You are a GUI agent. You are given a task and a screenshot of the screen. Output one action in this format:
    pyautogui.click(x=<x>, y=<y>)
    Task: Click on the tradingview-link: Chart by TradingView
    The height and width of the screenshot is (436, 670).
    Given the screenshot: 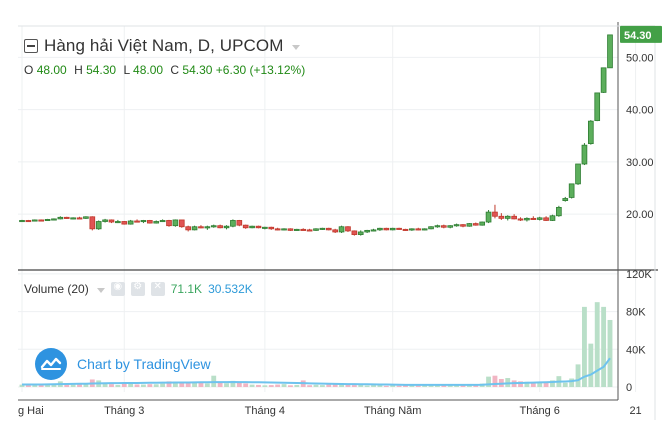 What is the action you would take?
    pyautogui.click(x=144, y=364)
    